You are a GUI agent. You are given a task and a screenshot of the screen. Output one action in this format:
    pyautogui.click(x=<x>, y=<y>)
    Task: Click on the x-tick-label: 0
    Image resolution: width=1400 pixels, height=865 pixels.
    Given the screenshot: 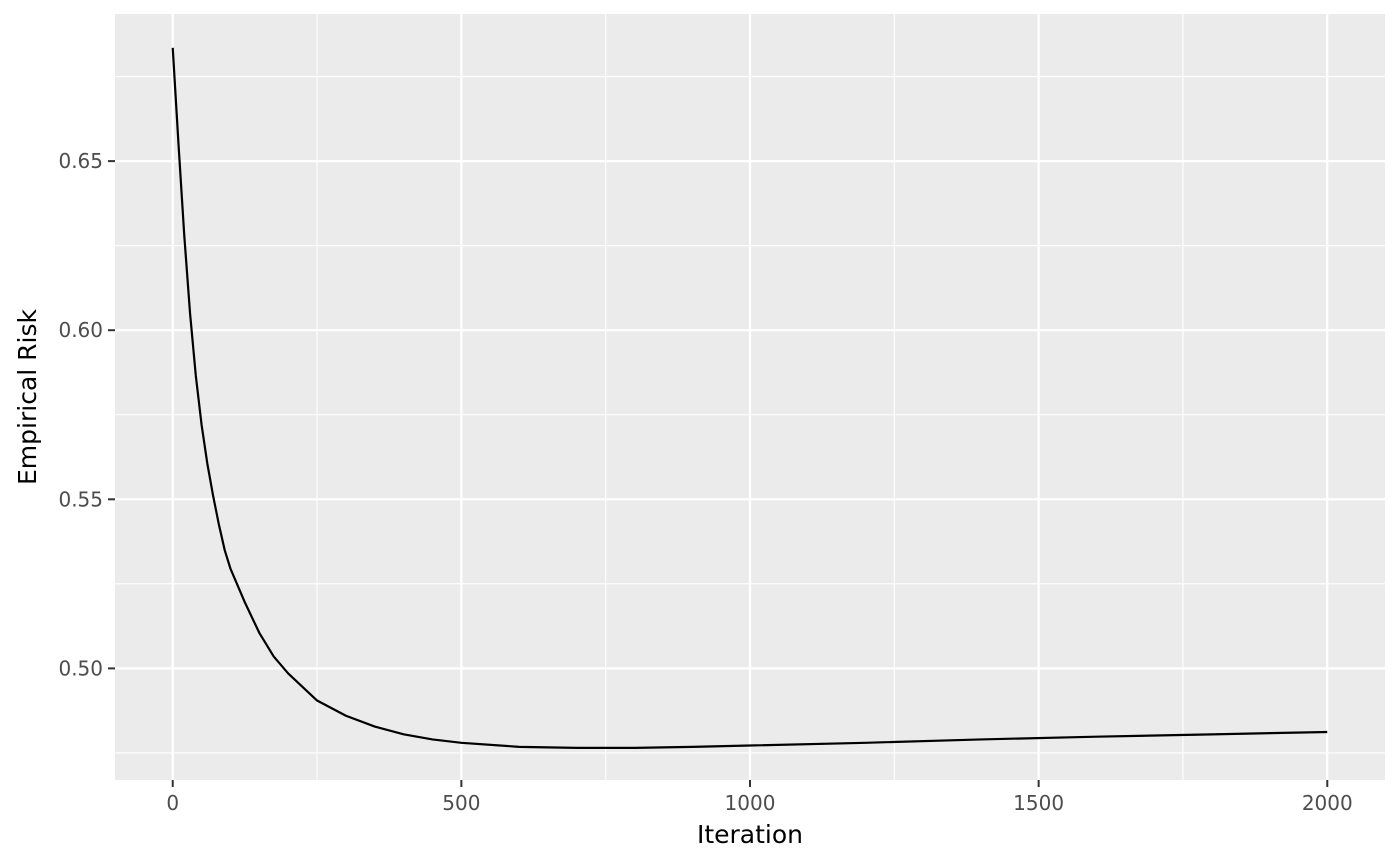 What is the action you would take?
    pyautogui.click(x=172, y=803)
    